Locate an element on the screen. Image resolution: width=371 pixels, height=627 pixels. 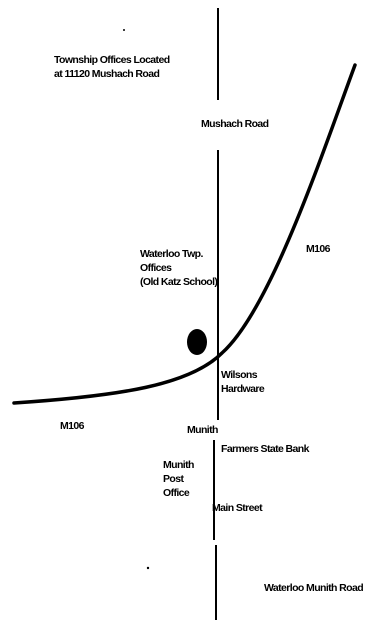
wilsons-hardware-label: Wilsons Hardware is located at coordinates (243, 382).